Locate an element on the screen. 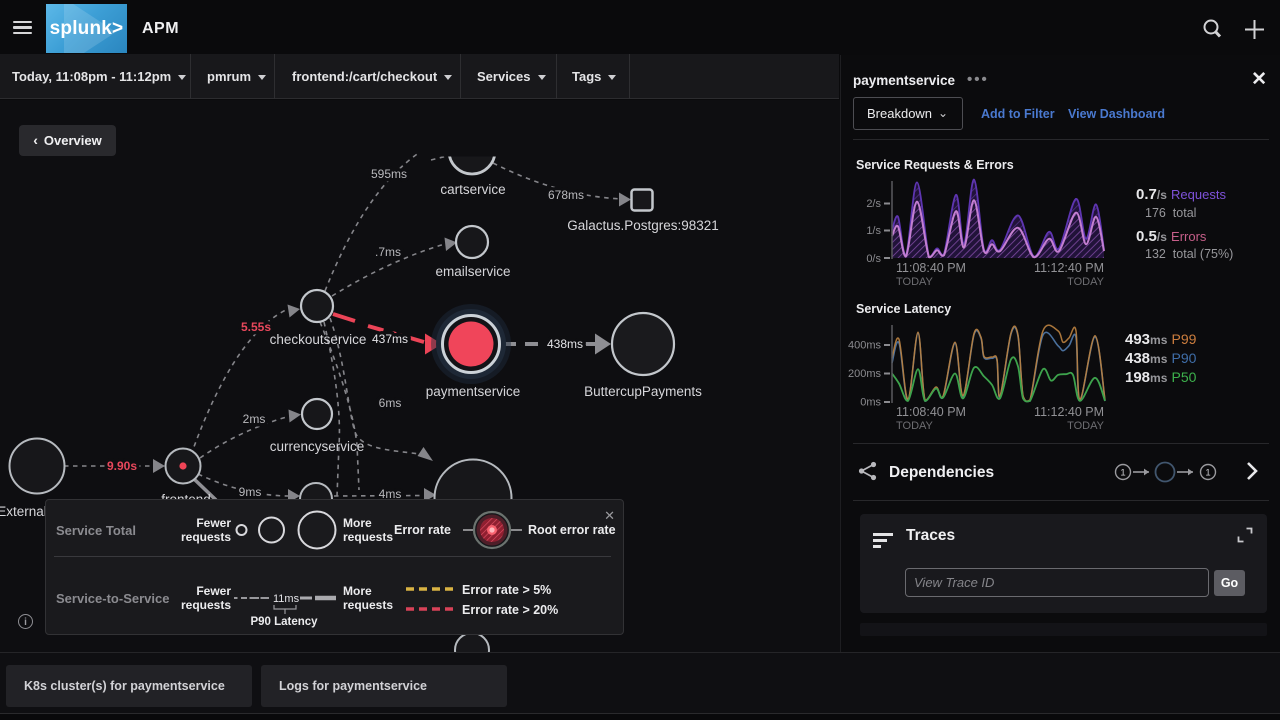 The width and height of the screenshot is (1280, 720). svg-text: emailservice is located at coordinates (472, 271).